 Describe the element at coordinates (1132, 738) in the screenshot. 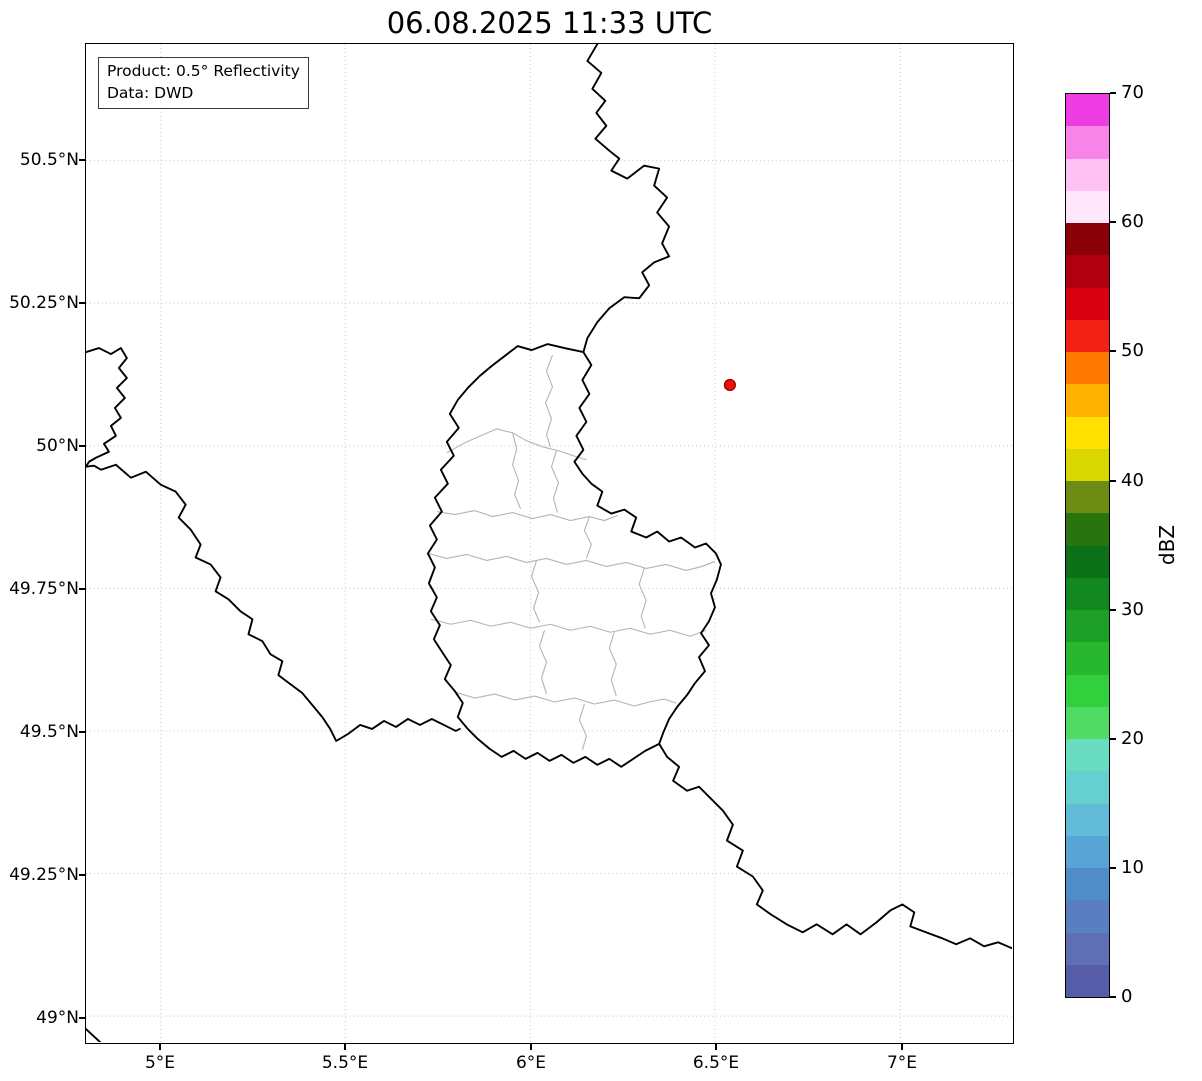

I see `colorbar-tick-label: 20` at that location.